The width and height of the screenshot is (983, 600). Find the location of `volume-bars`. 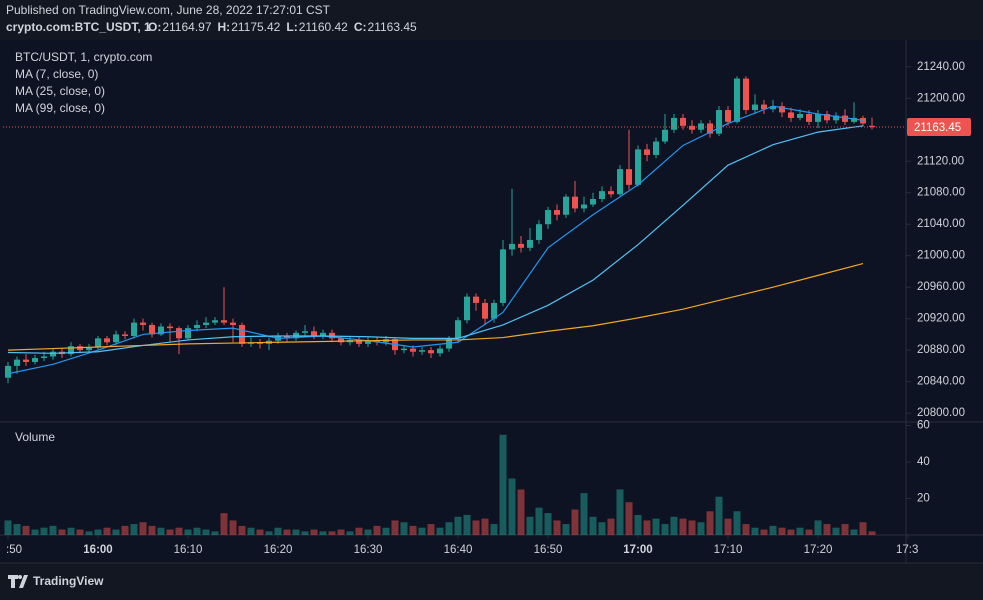

volume-bars is located at coordinates (440, 484).